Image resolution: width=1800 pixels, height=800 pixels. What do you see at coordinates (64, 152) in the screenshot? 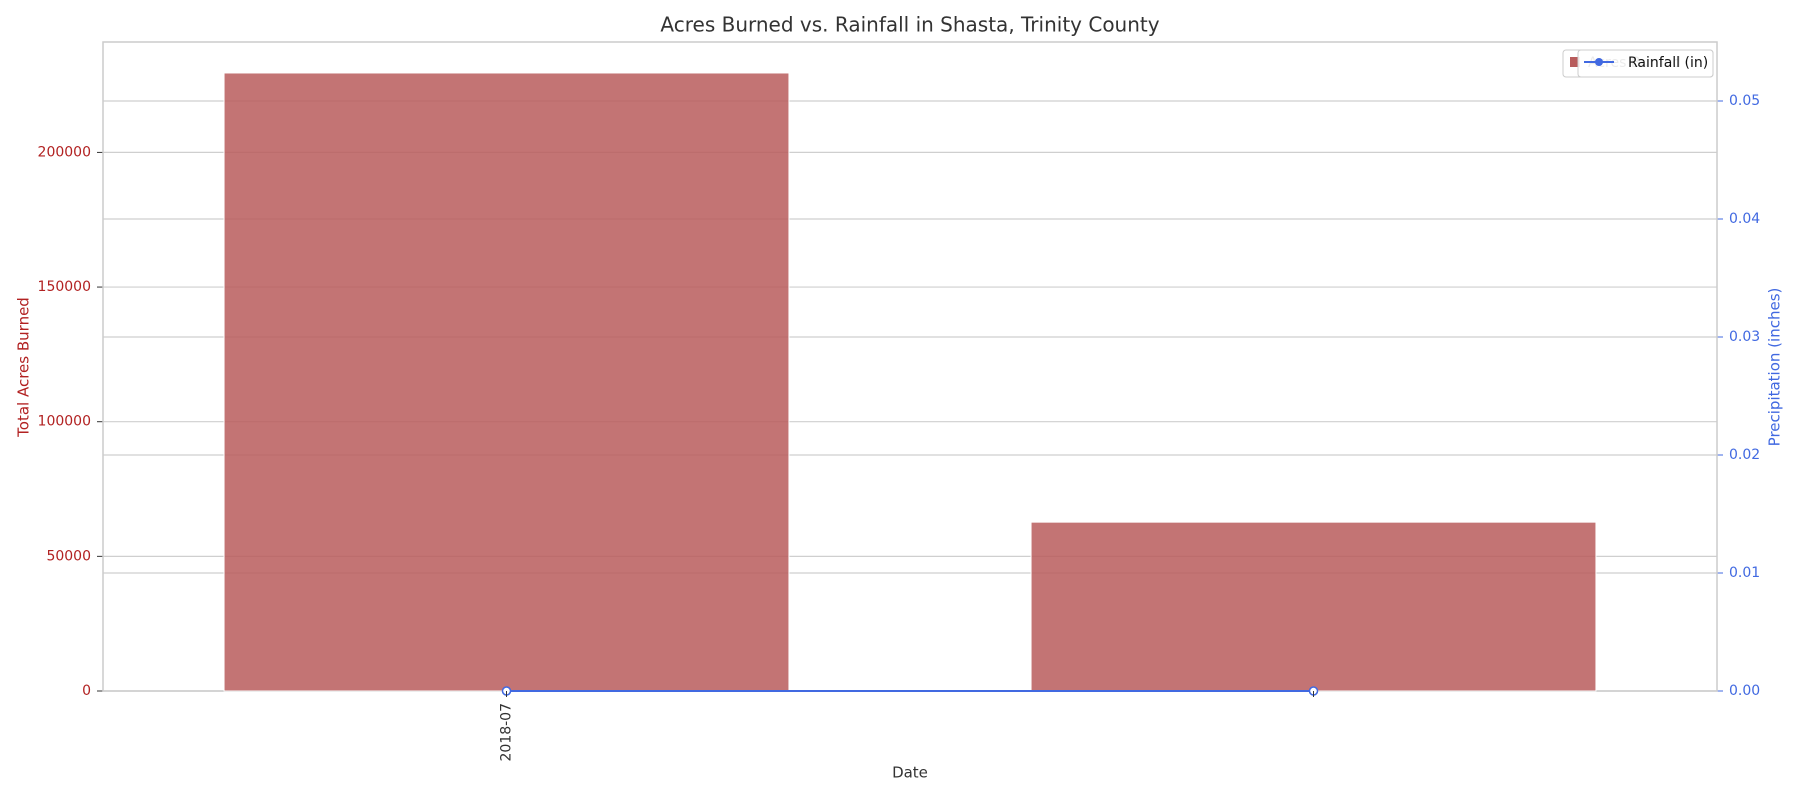
I see `y-tick-label: 200000` at bounding box center [64, 152].